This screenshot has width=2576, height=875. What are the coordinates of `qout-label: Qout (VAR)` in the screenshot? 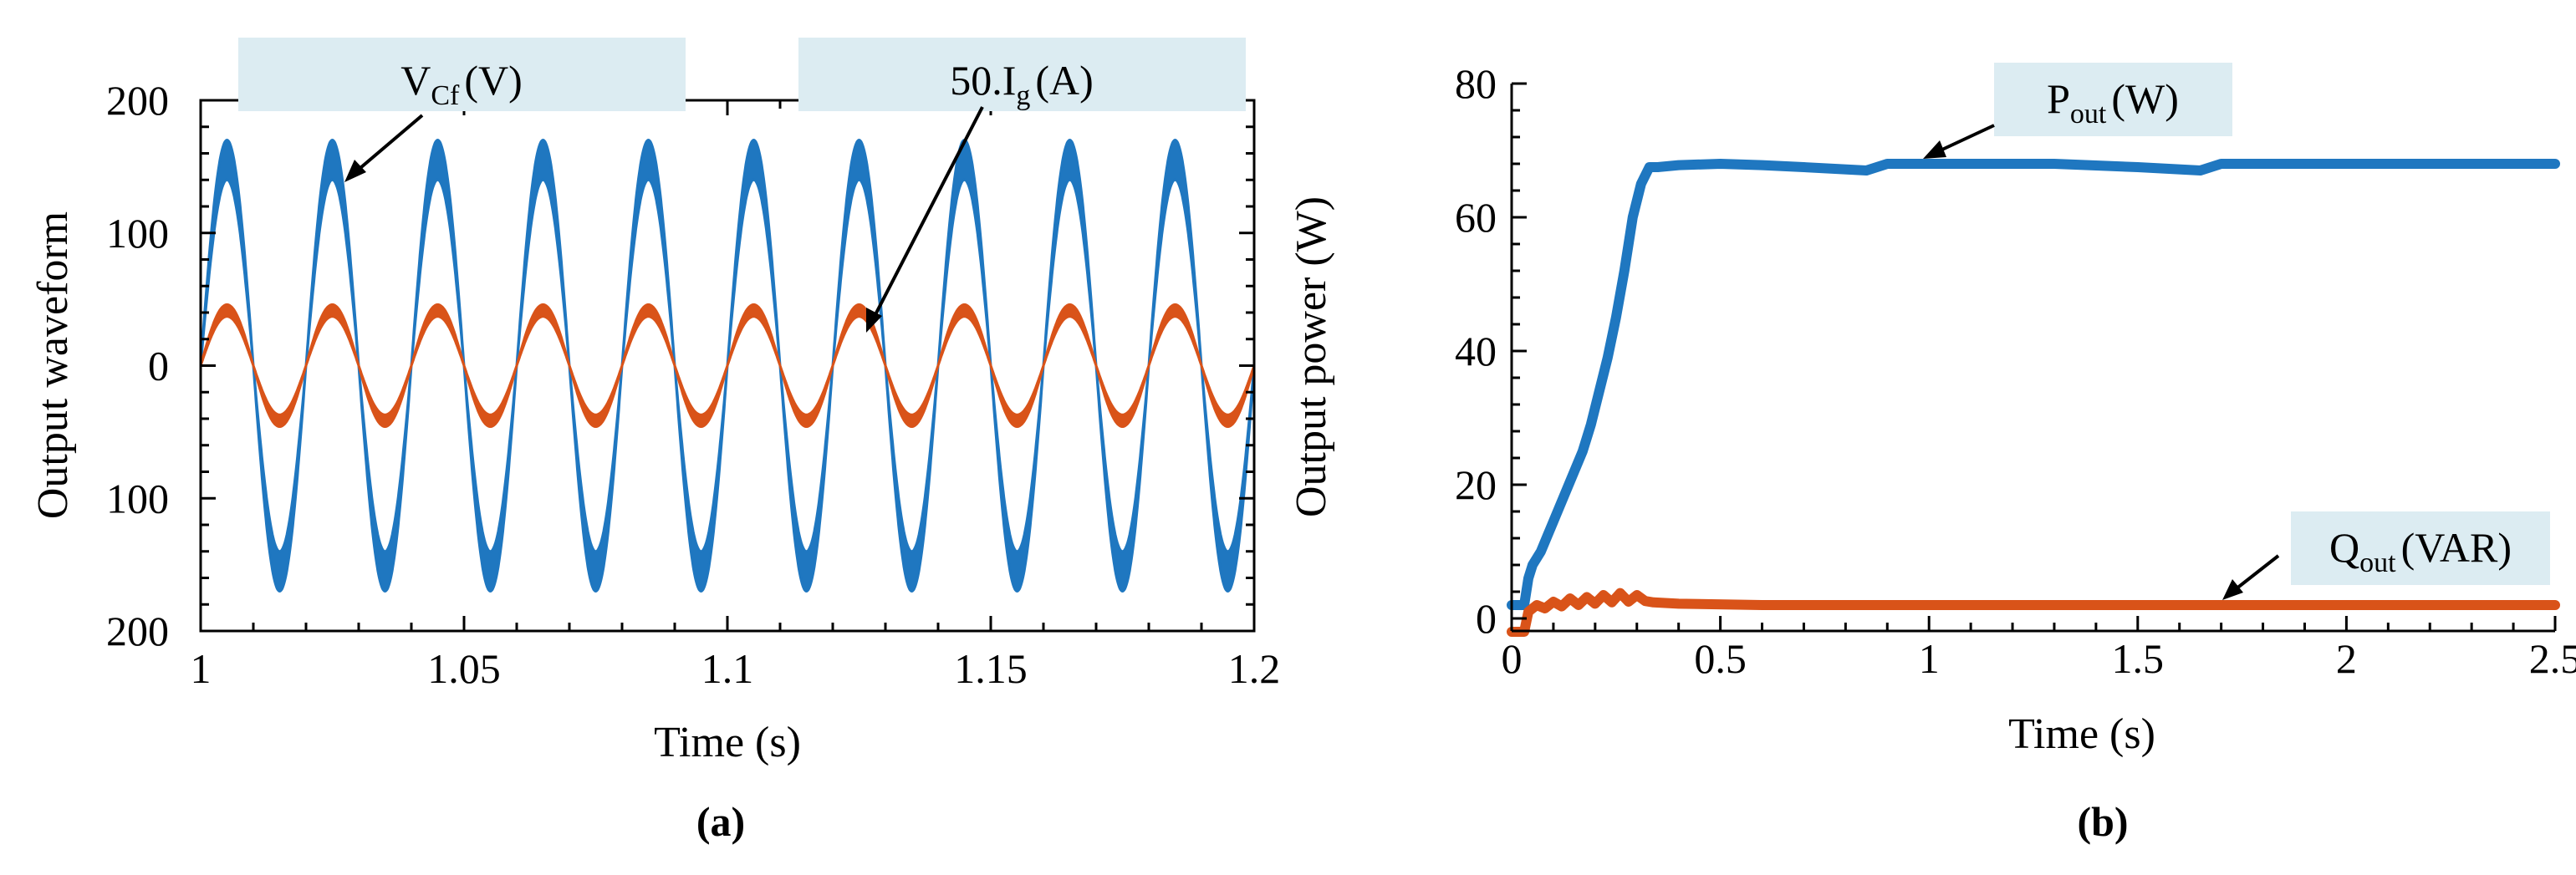 It's located at (2420, 551).